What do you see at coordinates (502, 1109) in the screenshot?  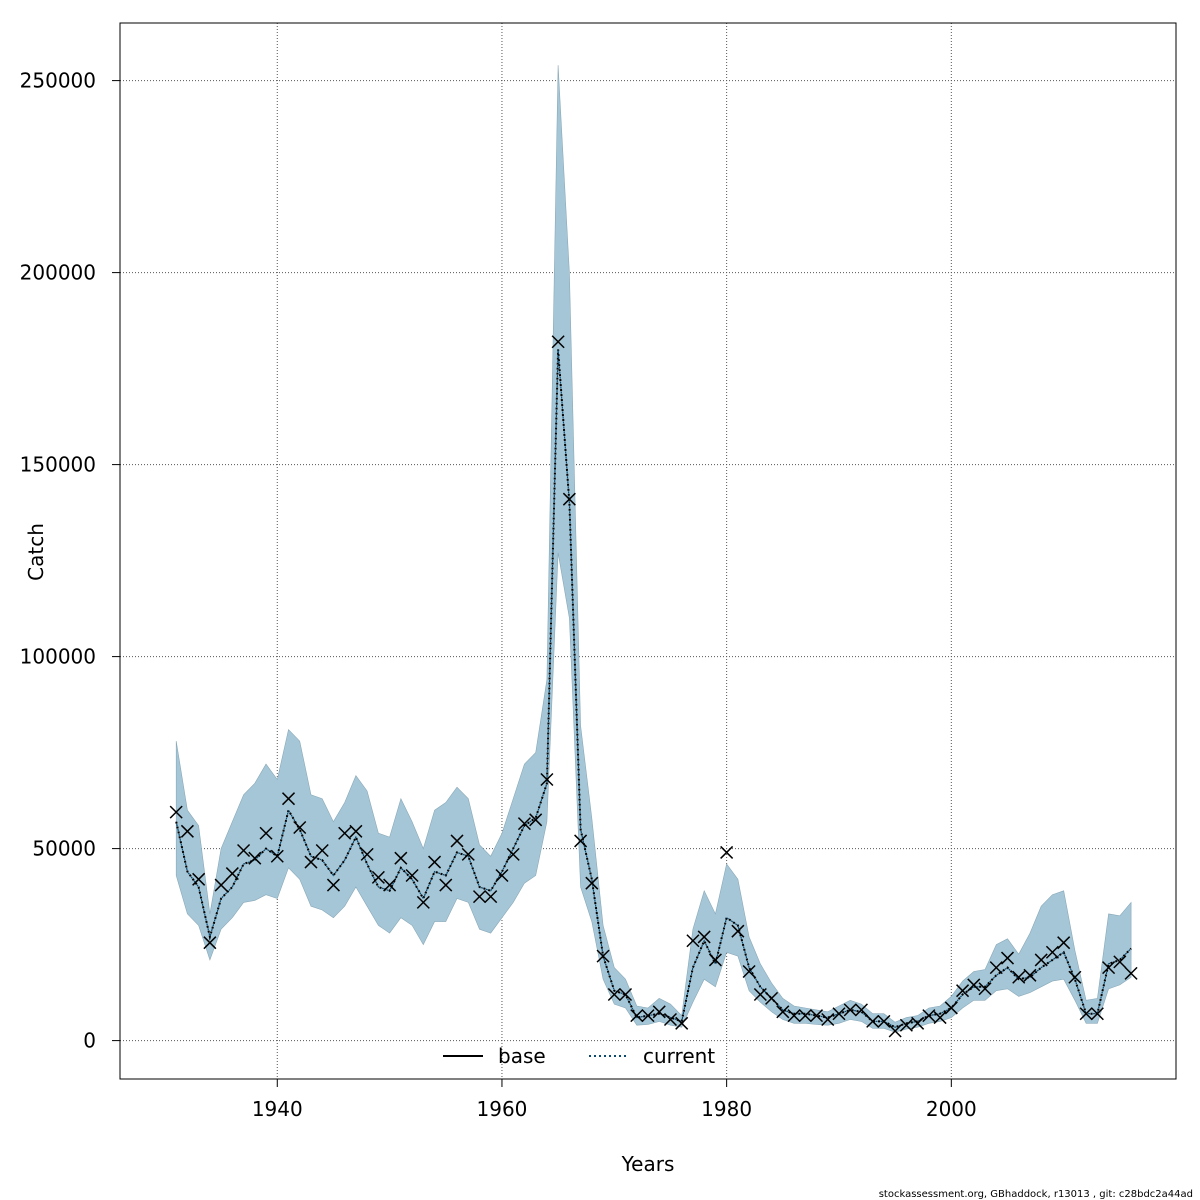 I see `x-tick-label: 1960` at bounding box center [502, 1109].